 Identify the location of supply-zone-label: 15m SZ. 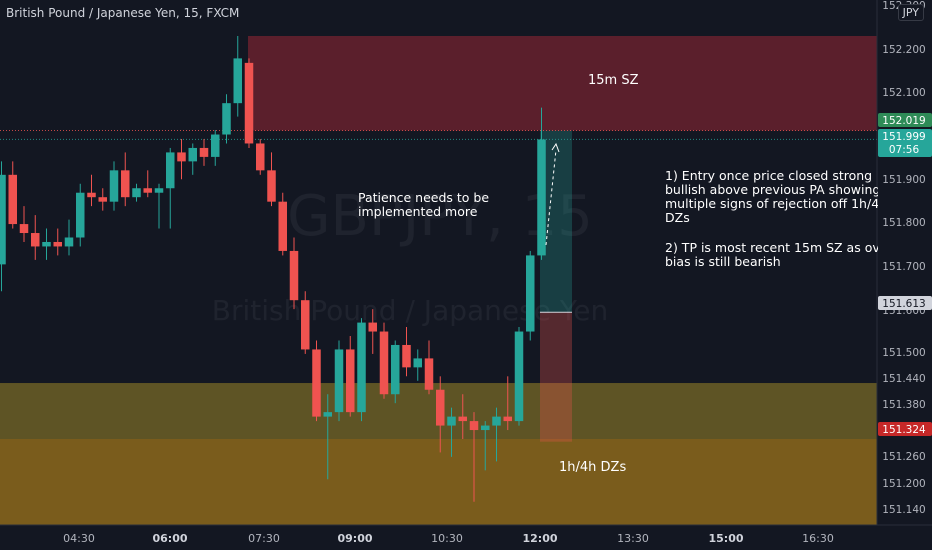
(613, 80).